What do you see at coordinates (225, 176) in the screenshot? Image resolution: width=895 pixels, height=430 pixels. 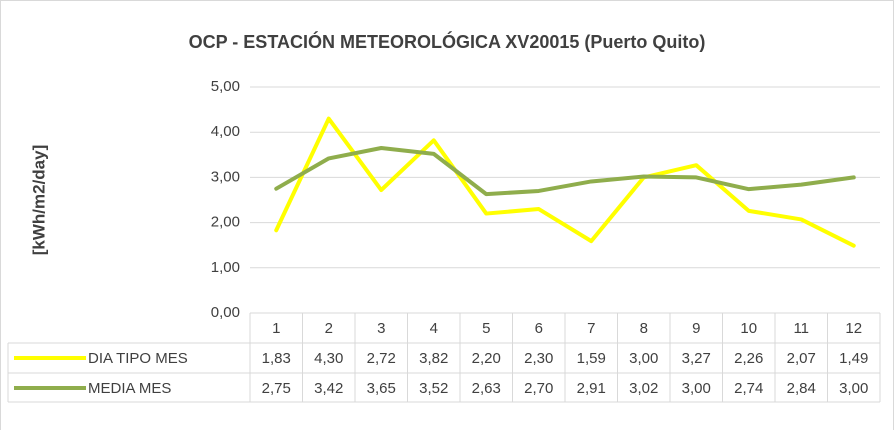 I see `y-tick-label: 3,00` at bounding box center [225, 176].